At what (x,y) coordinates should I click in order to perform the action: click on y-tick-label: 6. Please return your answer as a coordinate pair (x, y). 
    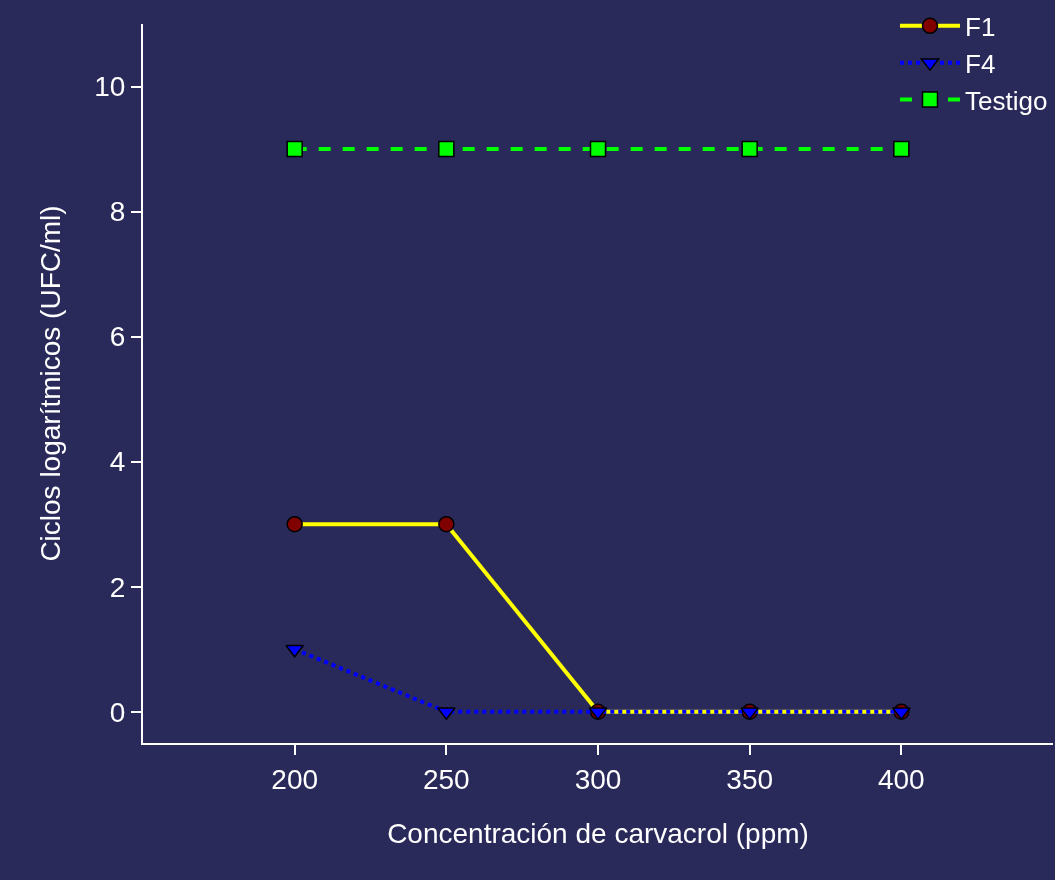
    Looking at the image, I should click on (117, 337).